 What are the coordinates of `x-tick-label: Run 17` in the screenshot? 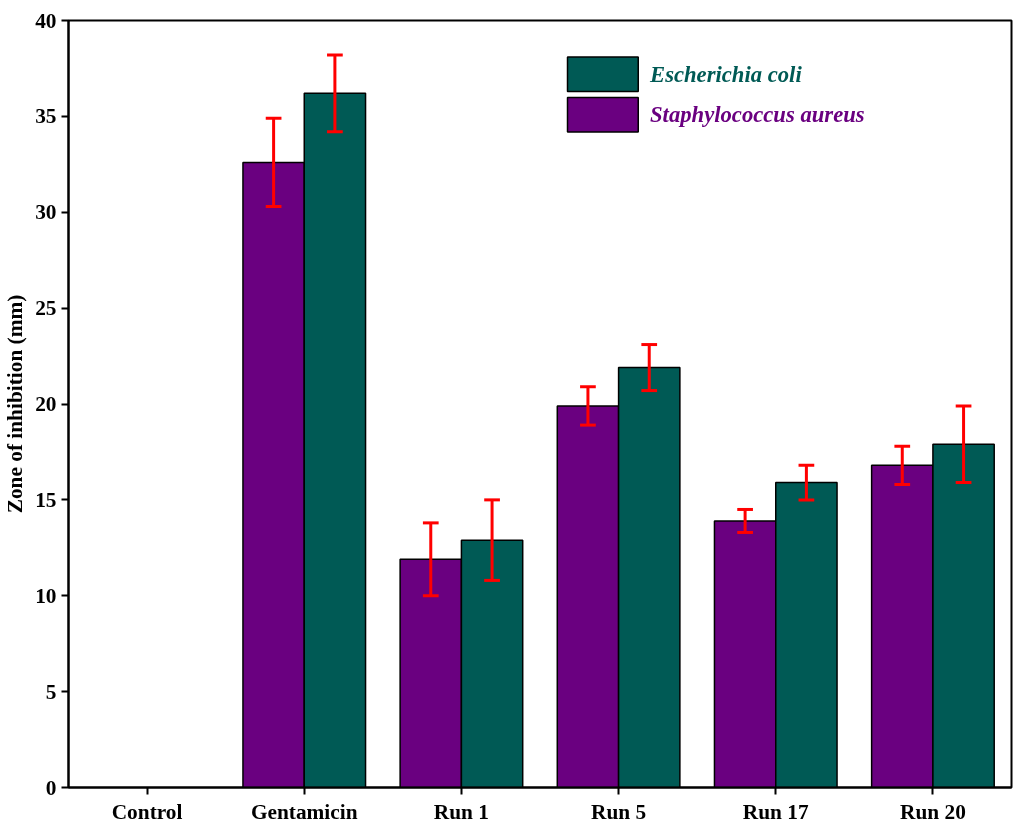 It's located at (775, 811).